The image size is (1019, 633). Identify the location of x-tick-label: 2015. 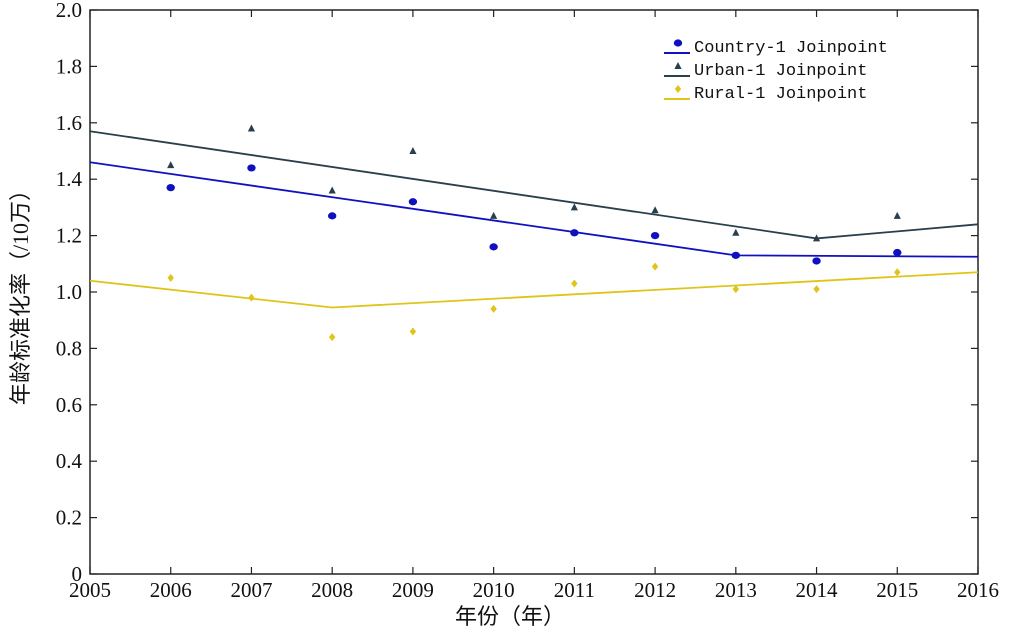
(897, 590).